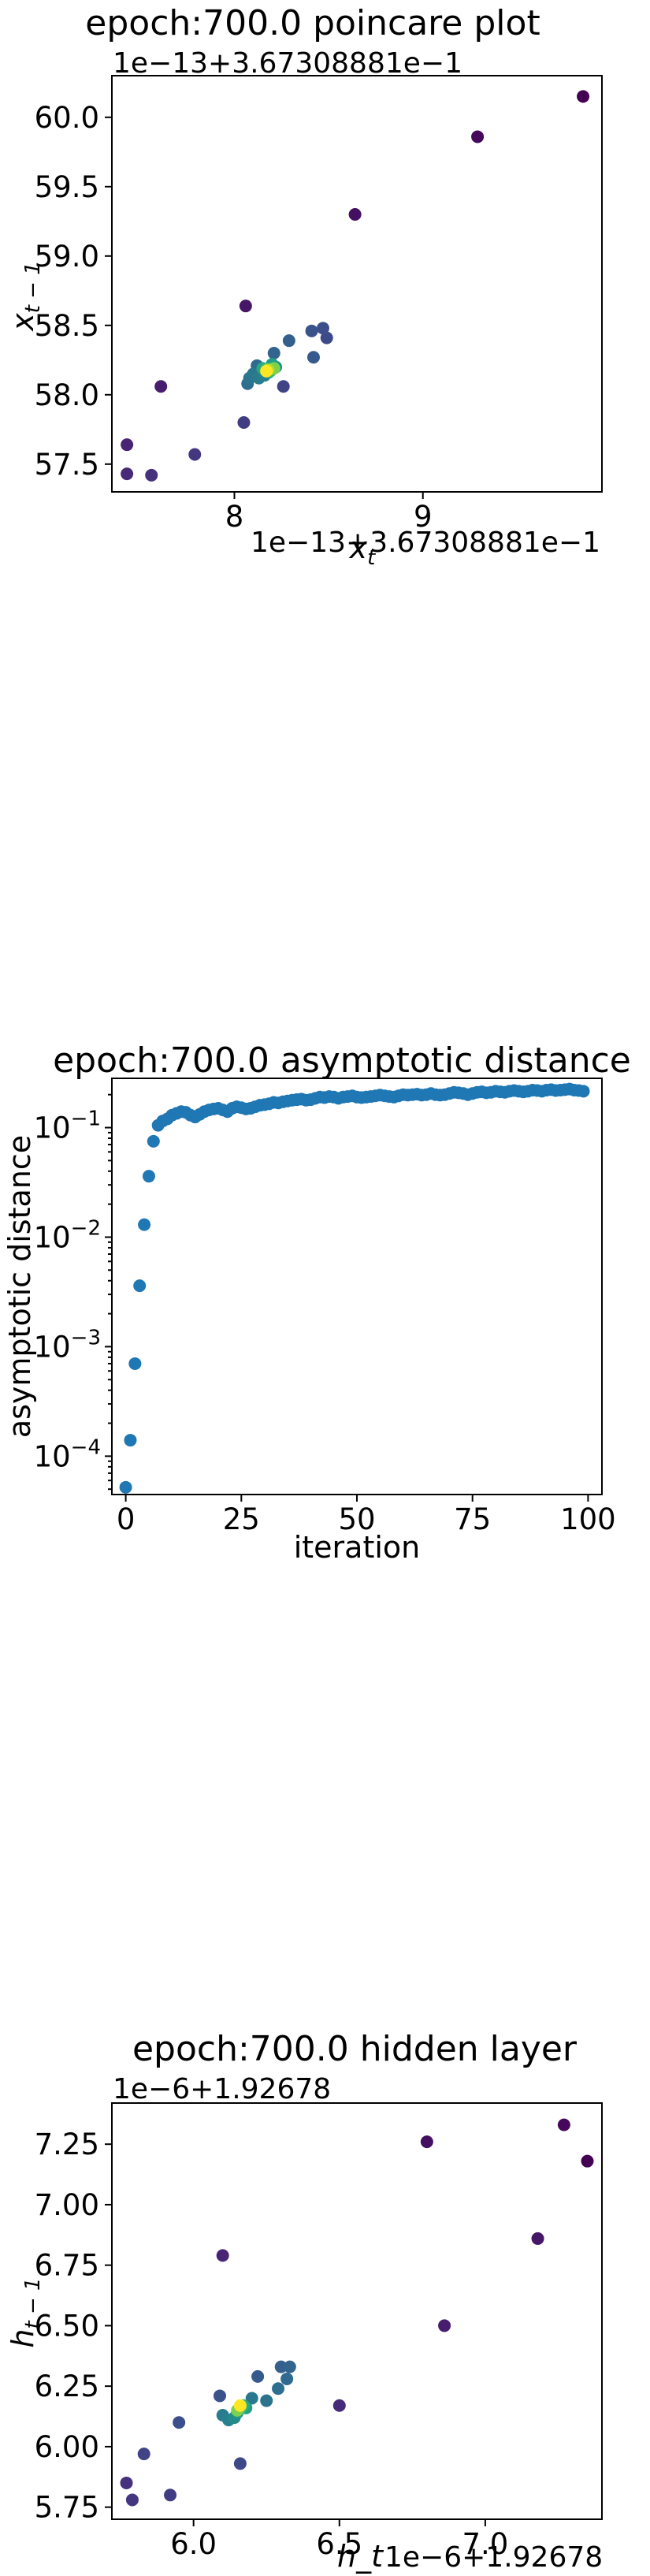 This screenshot has height=2576, width=650. What do you see at coordinates (356, 1519) in the screenshot?
I see `x-tick-label: 50` at bounding box center [356, 1519].